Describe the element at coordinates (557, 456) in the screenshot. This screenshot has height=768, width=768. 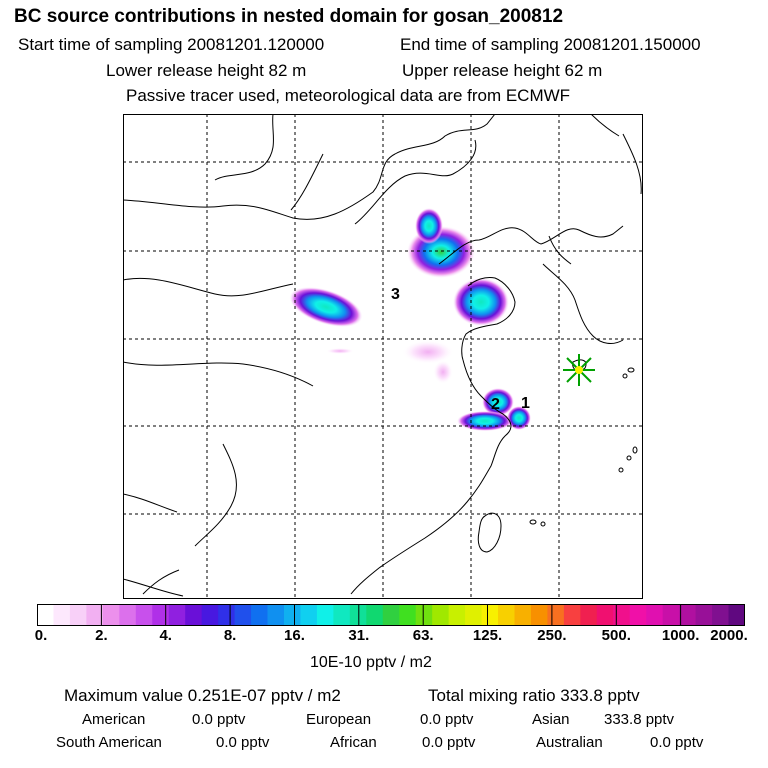
I see `islands` at that location.